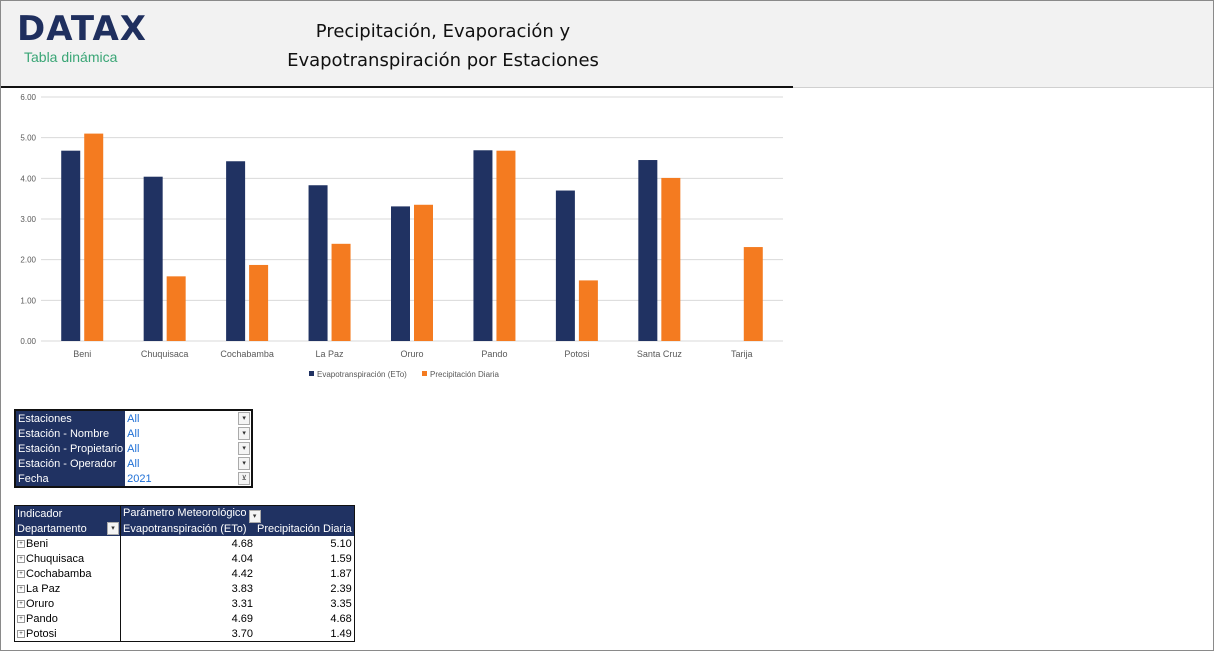 Image resolution: width=1214 pixels, height=651 pixels. Describe the element at coordinates (41, 633) in the screenshot. I see `department-name: Potosi` at that location.